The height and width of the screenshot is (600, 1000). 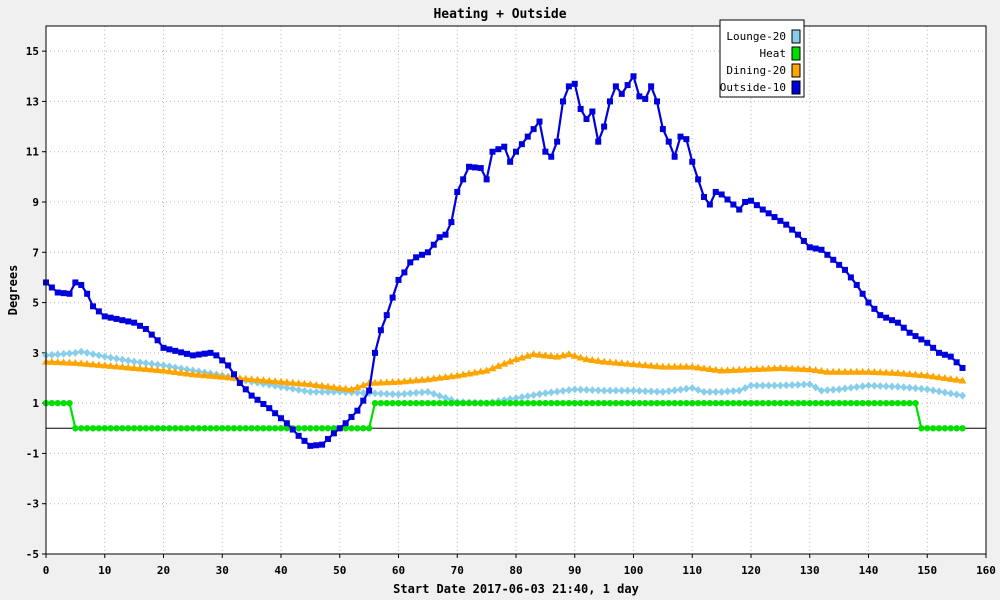 What do you see at coordinates (634, 570) in the screenshot?
I see `x-tick-label: 100` at bounding box center [634, 570].